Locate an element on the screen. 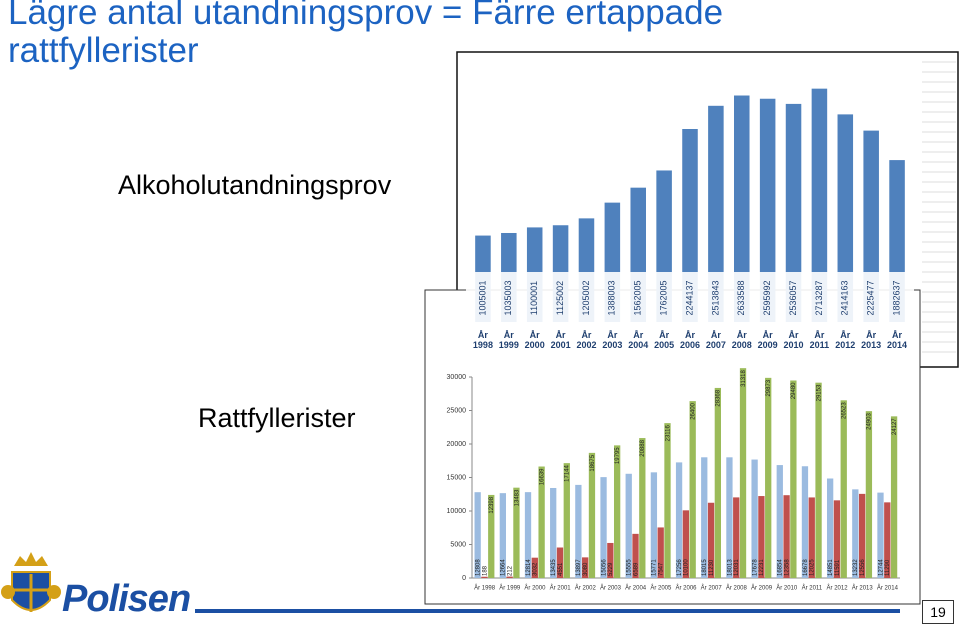  value-label: 24127 is located at coordinates (895, 426).